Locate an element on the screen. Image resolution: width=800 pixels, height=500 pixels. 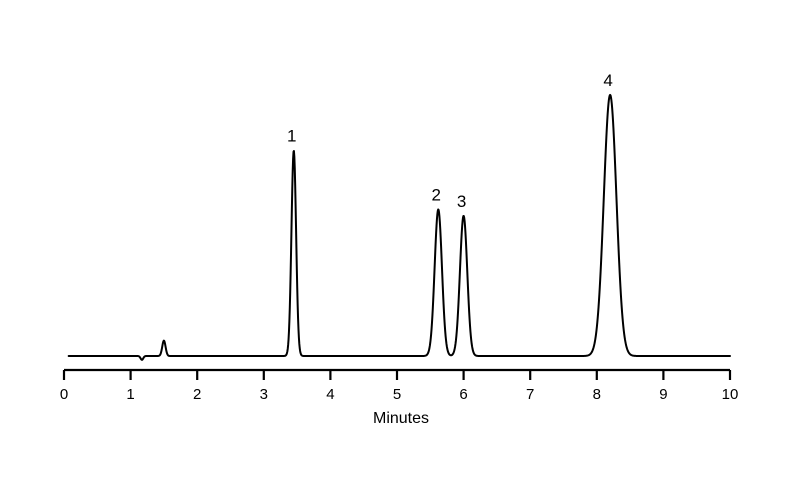
x-axis-ticks is located at coordinates (397, 375).